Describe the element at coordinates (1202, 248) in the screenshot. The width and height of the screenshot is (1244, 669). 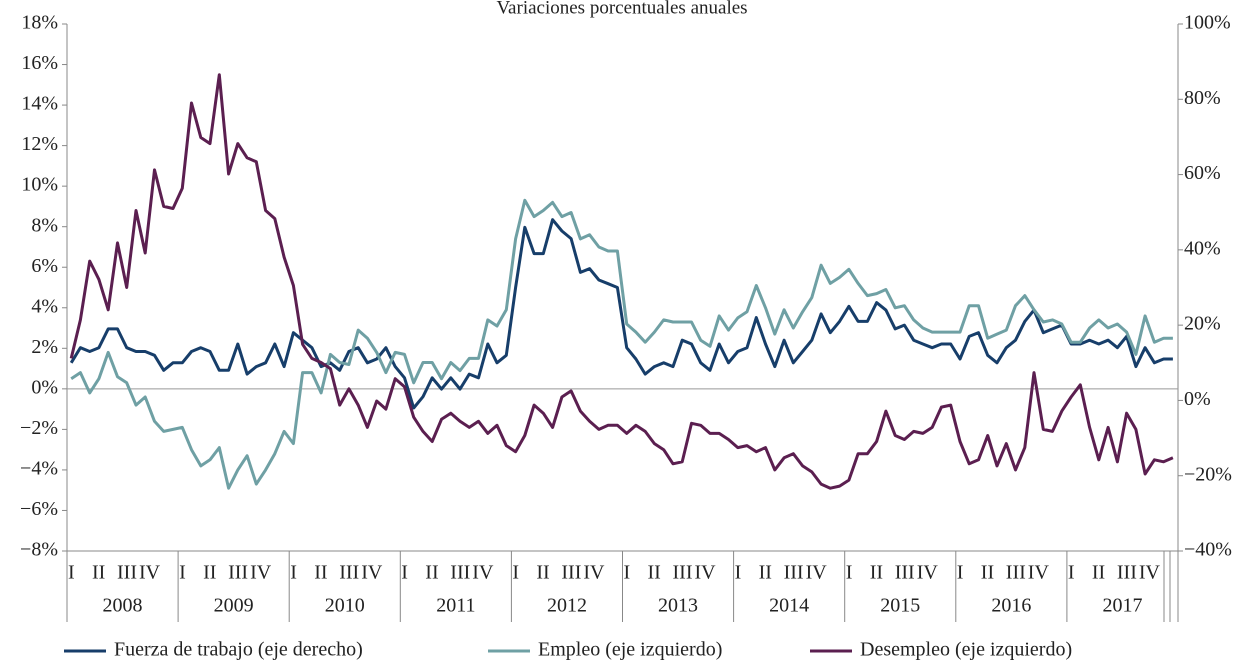
I see `y2-tick-label: 40%` at that location.